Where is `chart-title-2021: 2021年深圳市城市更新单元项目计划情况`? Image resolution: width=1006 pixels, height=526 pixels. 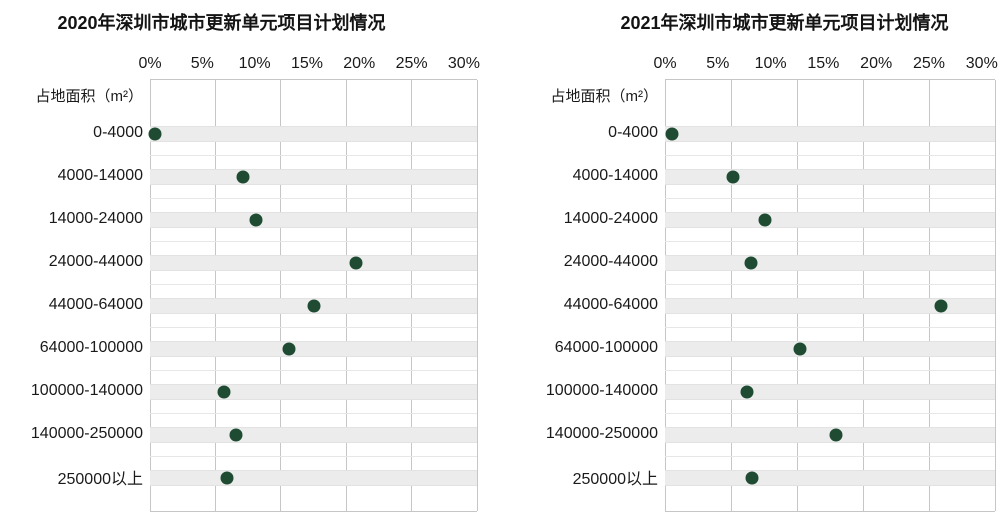
chart-title-2021: 2021年深圳市城市更新单元项目计划情况 is located at coordinates (784, 23).